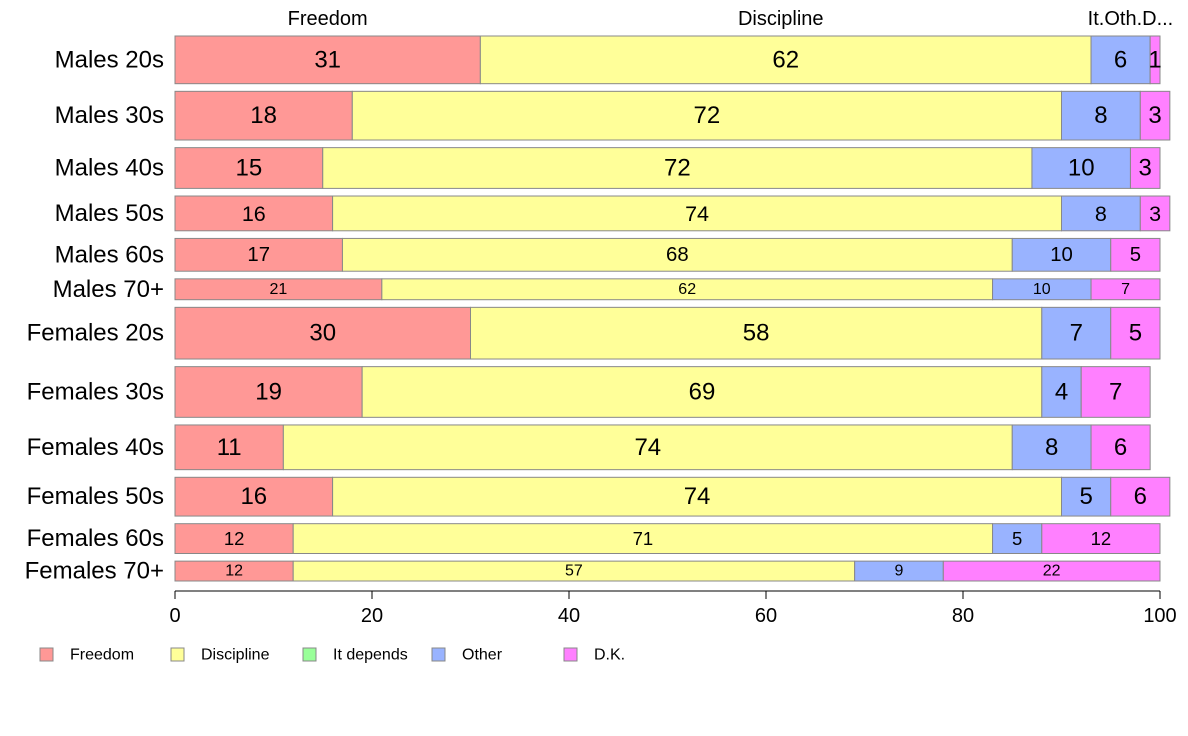 This screenshot has width=1188, height=736. What do you see at coordinates (766, 616) in the screenshot?
I see `x-tick-label-3: 60` at bounding box center [766, 616].